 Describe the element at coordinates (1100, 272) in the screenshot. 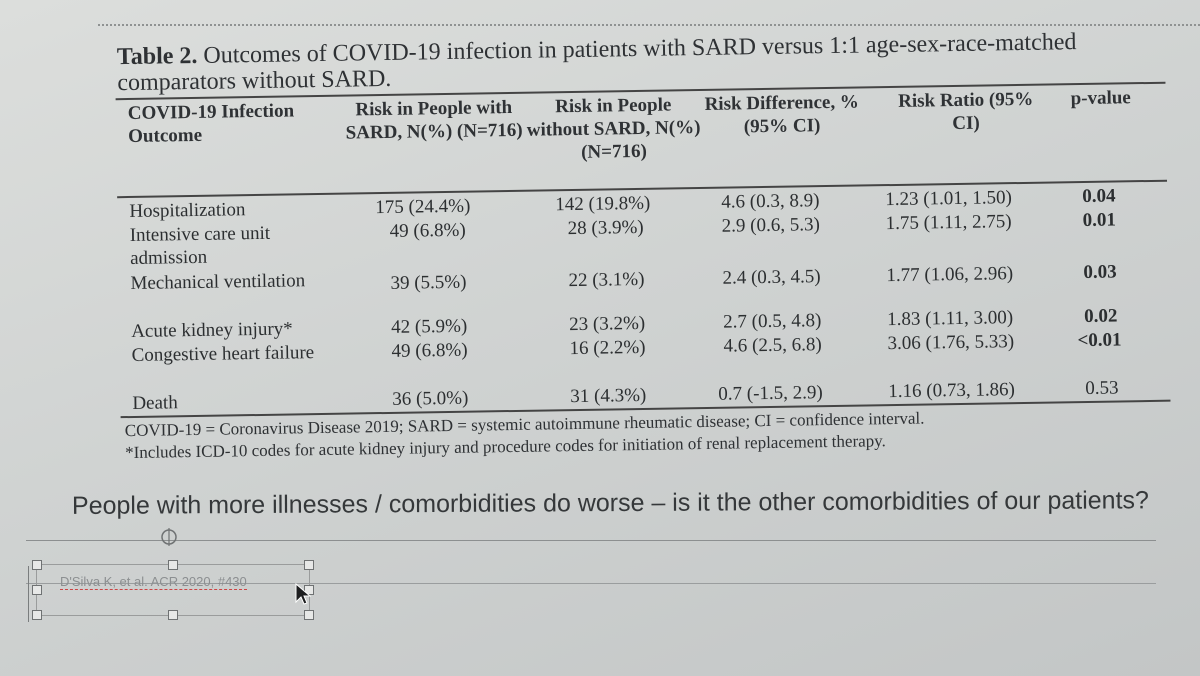

I see `cell-p-value: 0.03` at that location.